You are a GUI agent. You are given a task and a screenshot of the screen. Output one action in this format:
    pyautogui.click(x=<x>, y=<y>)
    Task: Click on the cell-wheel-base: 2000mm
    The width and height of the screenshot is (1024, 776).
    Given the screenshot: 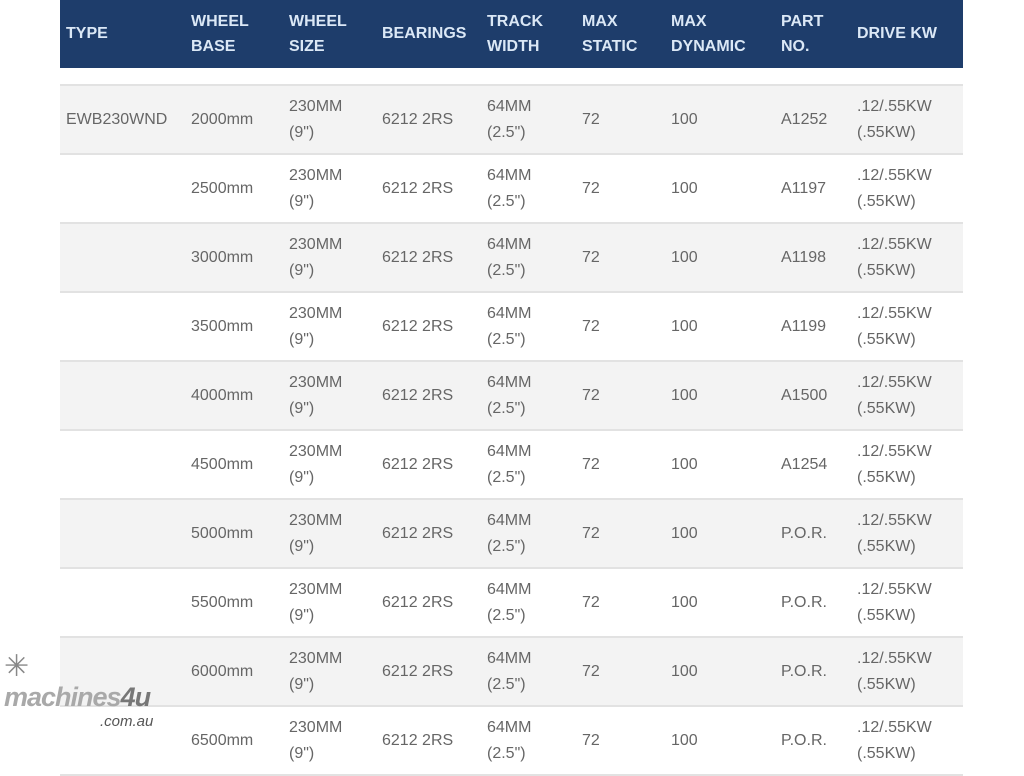 What is the action you would take?
    pyautogui.click(x=222, y=119)
    